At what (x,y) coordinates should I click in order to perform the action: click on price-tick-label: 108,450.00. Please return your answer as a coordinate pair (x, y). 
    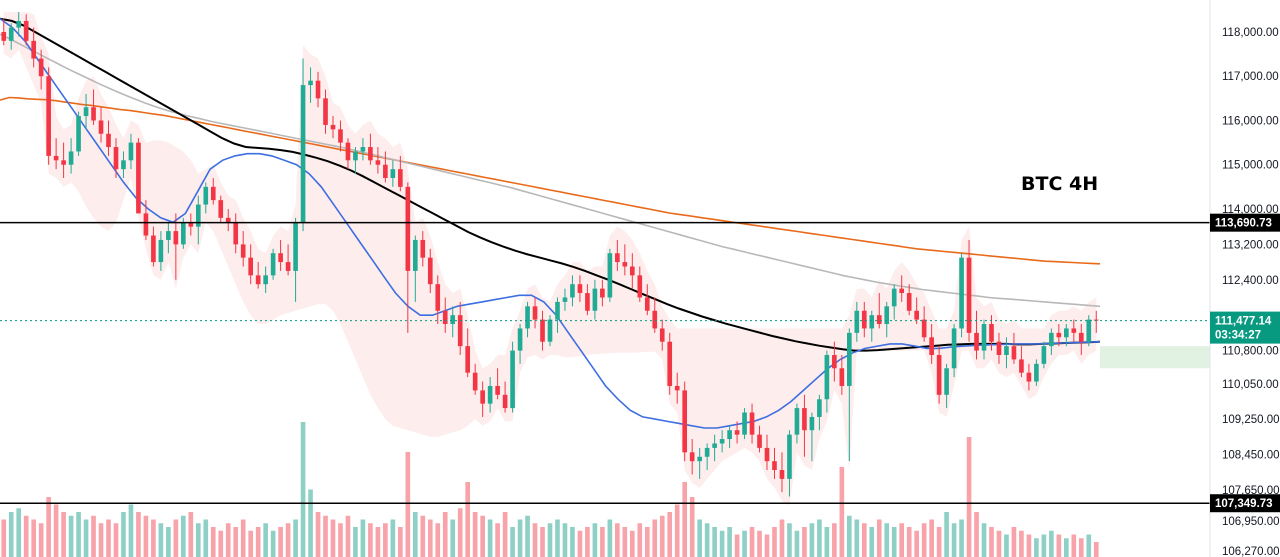
    Looking at the image, I should click on (1251, 456).